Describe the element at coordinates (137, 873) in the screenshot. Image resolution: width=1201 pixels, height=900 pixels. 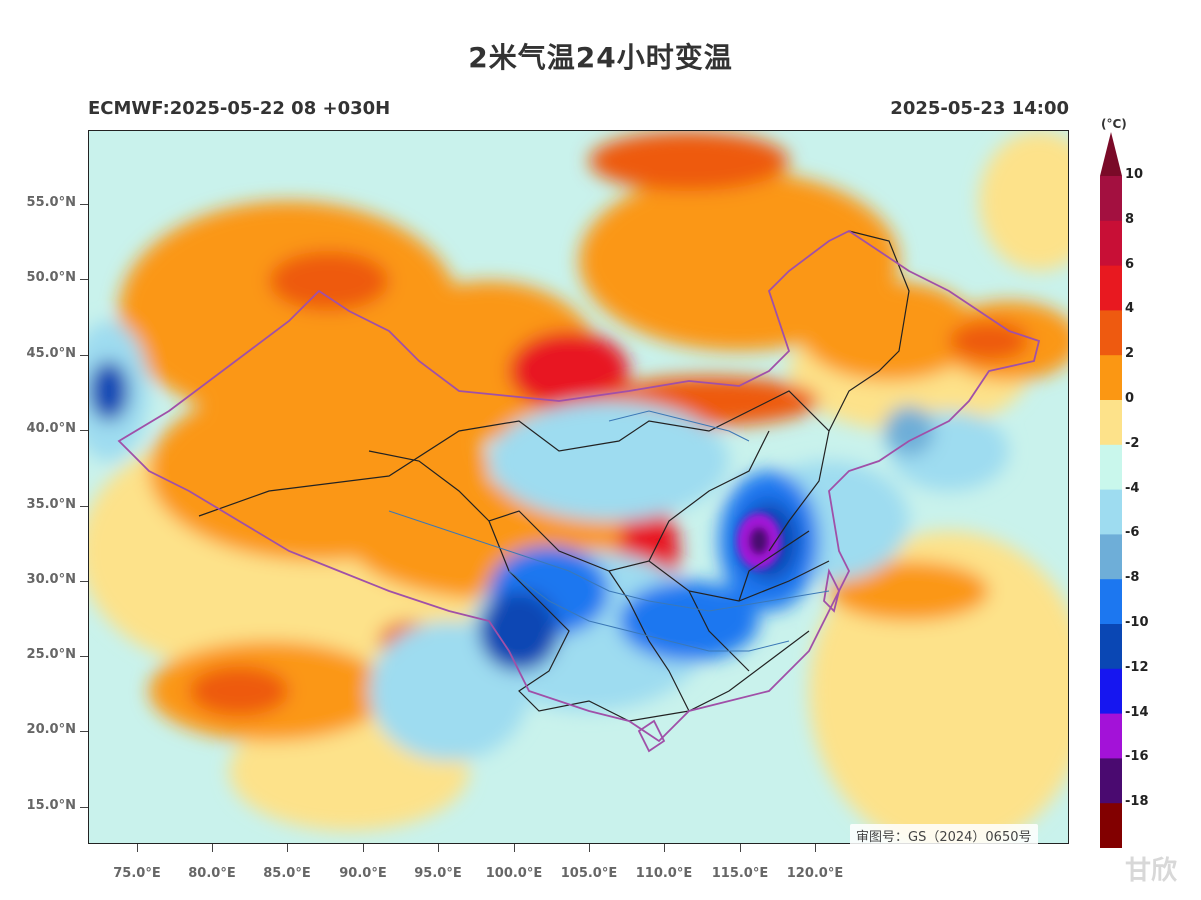
I see `lon-label: 75.0°E` at that location.